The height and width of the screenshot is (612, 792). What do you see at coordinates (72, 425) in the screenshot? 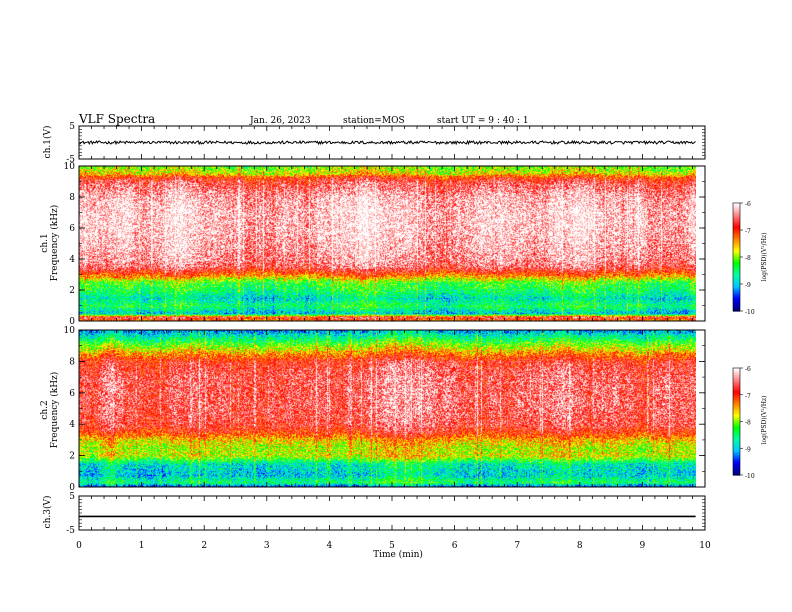
I see `ch2-spectrogram-ytick-label: 4` at bounding box center [72, 425].